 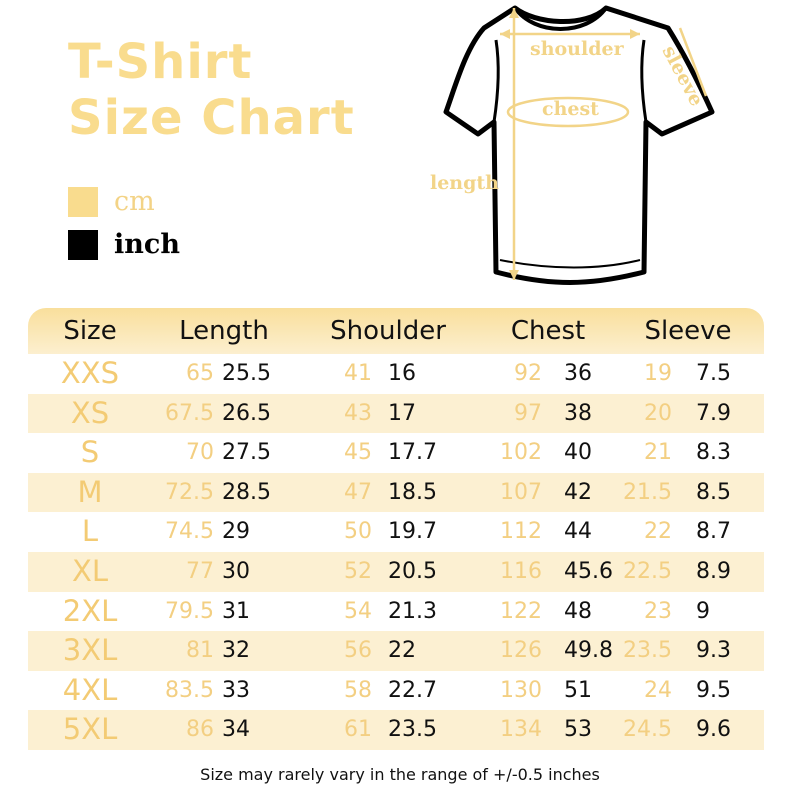 I want to click on legend-inch: inch, so click(x=124, y=245).